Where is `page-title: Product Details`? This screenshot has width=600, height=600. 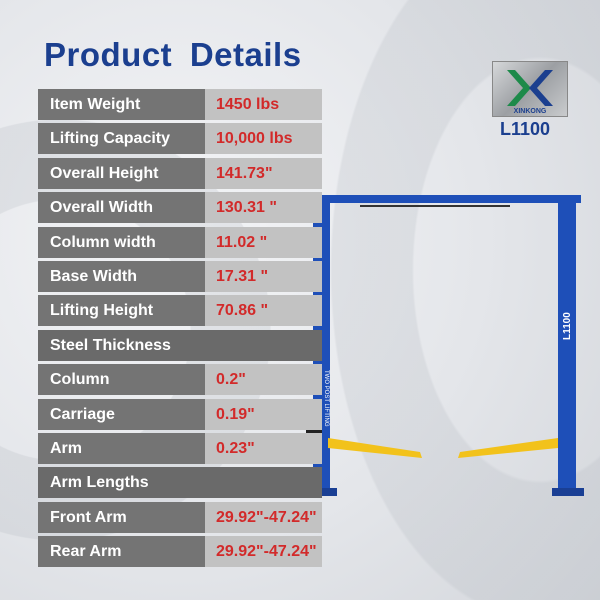 page-title: Product Details is located at coordinates (173, 54).